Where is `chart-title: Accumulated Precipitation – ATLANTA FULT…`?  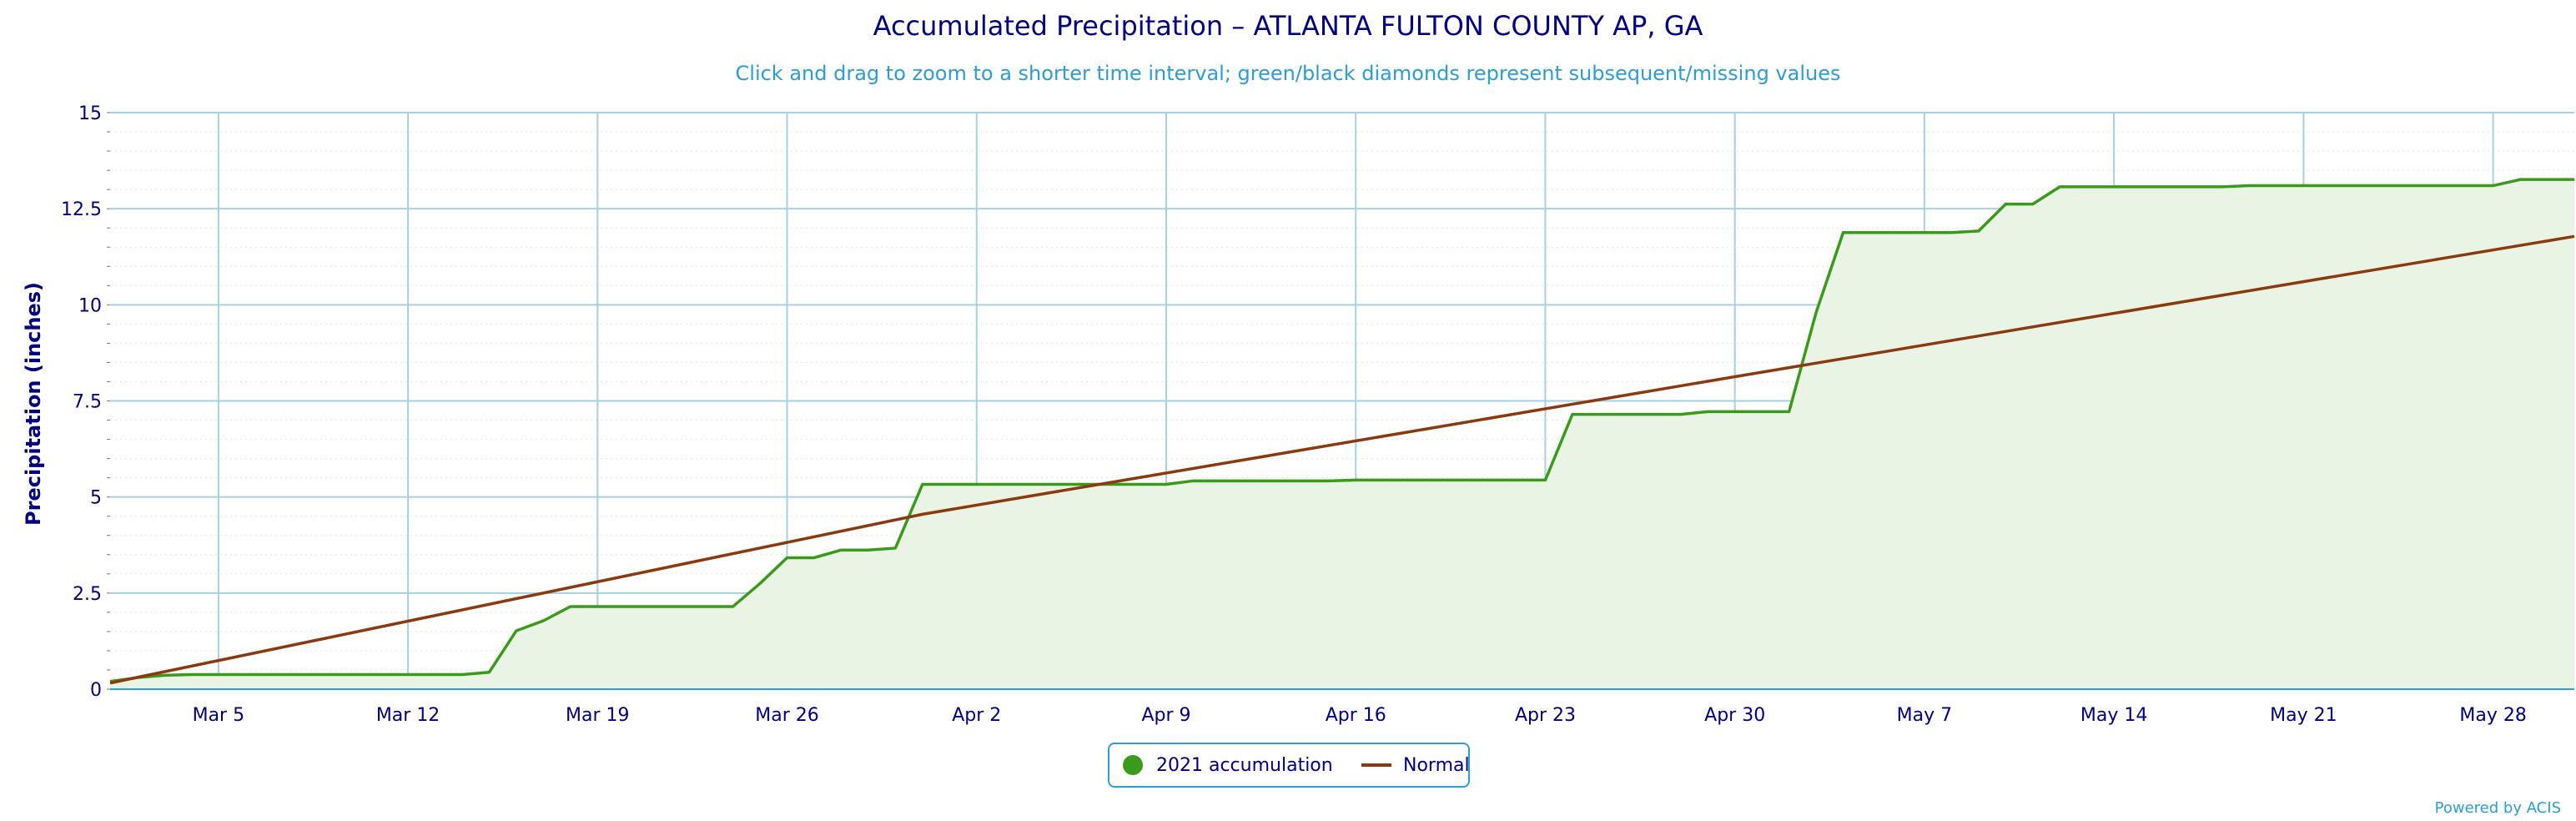 chart-title: Accumulated Precipitation – ATLANTA FULT… is located at coordinates (1288, 26).